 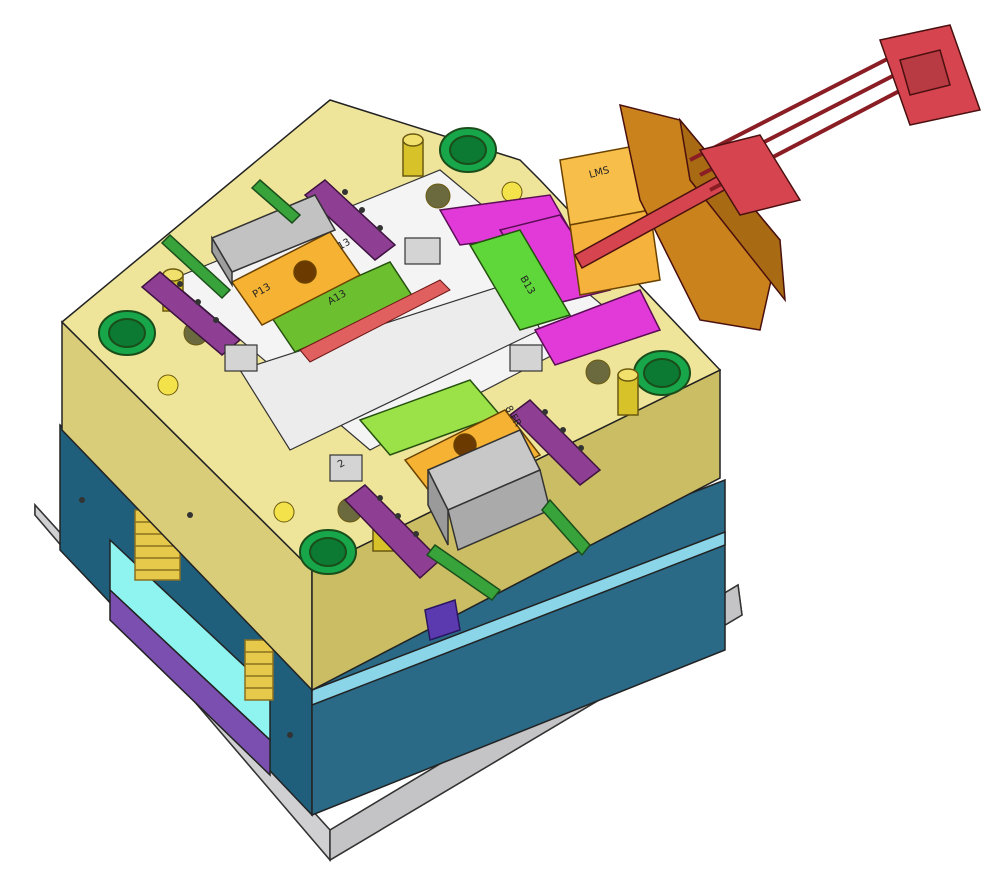 I want to click on grey-wedge-blocks, so click(x=380, y=373).